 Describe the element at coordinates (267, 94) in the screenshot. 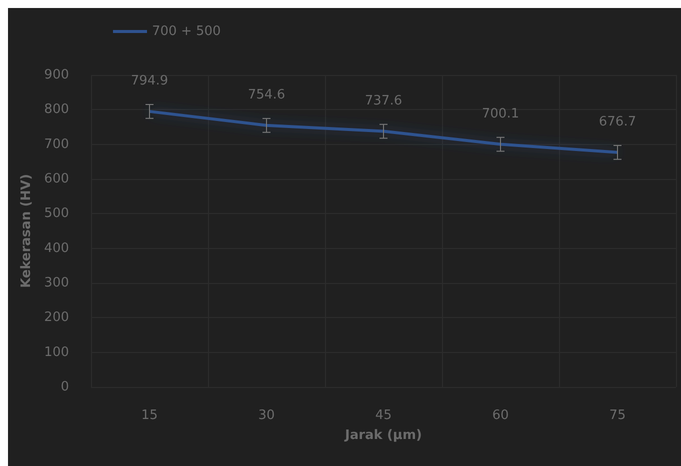

I see `data-label: 754.6` at that location.